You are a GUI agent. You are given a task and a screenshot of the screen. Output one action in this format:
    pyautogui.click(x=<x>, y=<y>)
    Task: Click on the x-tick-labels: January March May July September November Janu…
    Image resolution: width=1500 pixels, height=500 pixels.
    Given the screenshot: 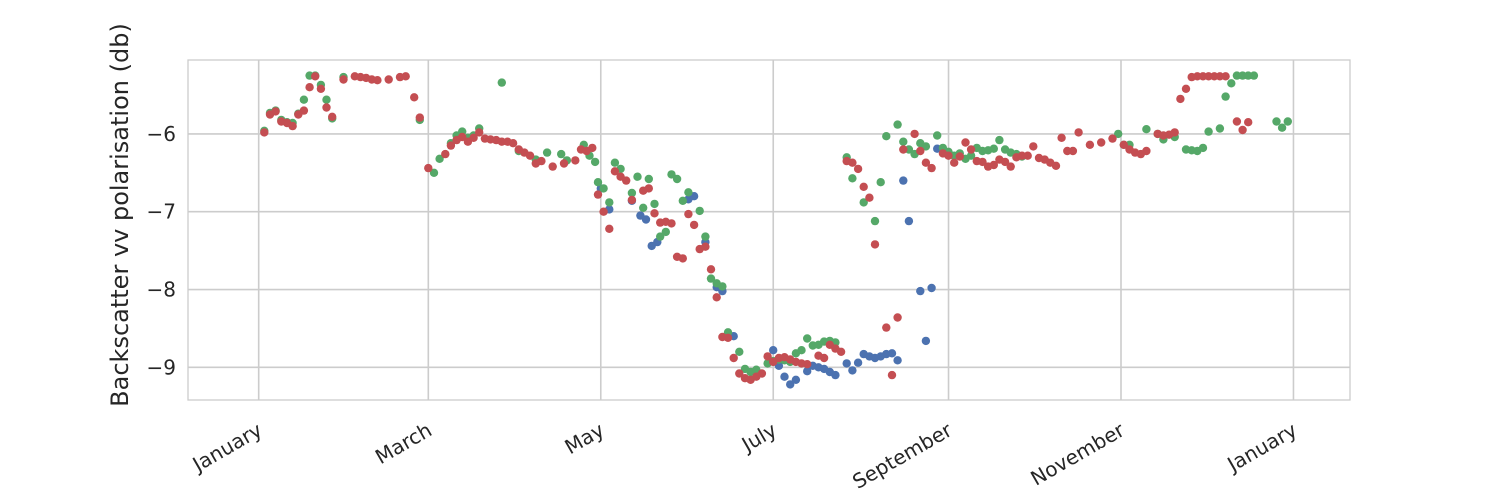 What is the action you would take?
    pyautogui.click(x=744, y=455)
    